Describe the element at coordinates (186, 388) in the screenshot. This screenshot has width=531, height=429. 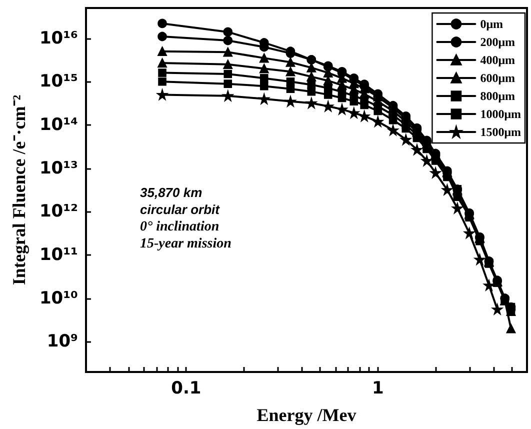
I see `x-tick-label: 0.1` at that location.